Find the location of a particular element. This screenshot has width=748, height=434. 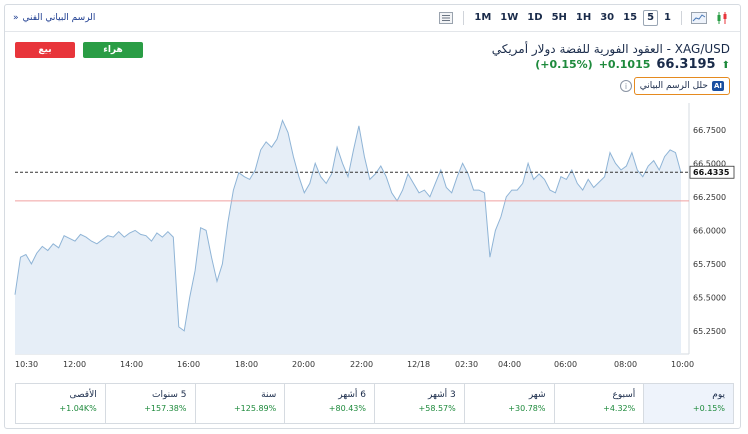

x-tick-label: 12/18 is located at coordinates (418, 364).